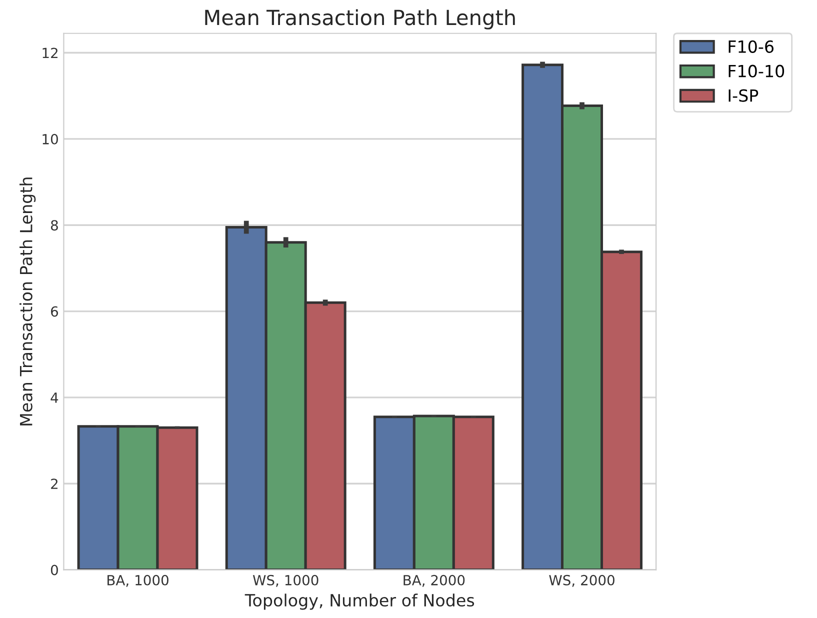 Image resolution: width=817 pixels, height=618 pixels. What do you see at coordinates (54, 225) in the screenshot?
I see `y-tick-label: 8` at bounding box center [54, 225].